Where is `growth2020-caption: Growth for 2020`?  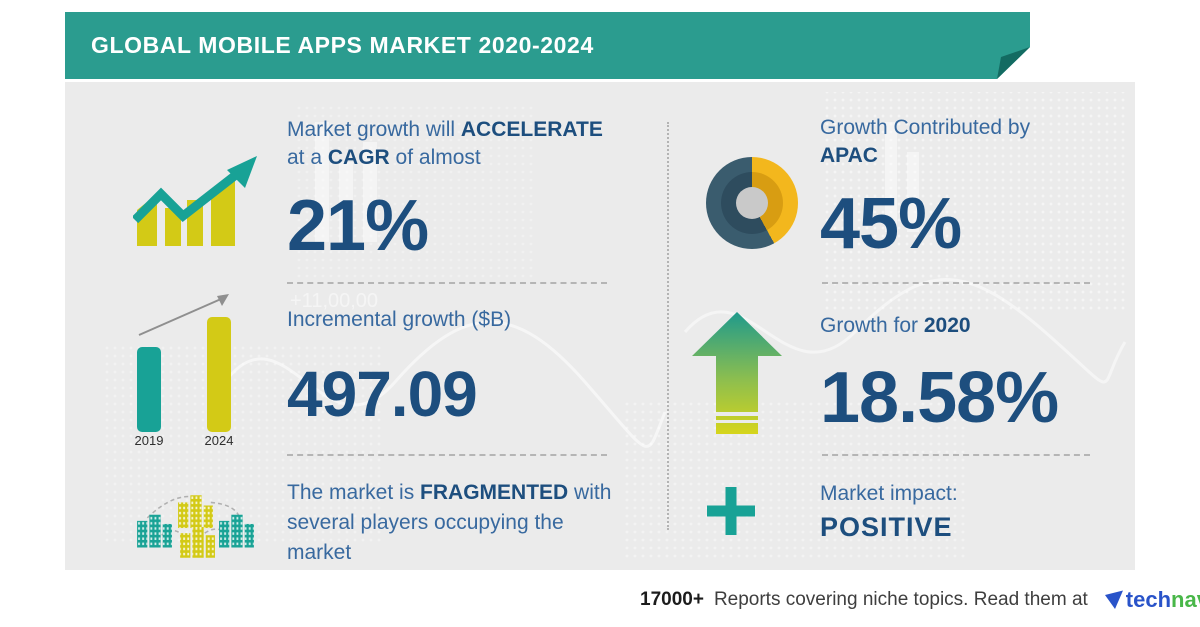 growth2020-caption: Growth for 2020 is located at coordinates (895, 326).